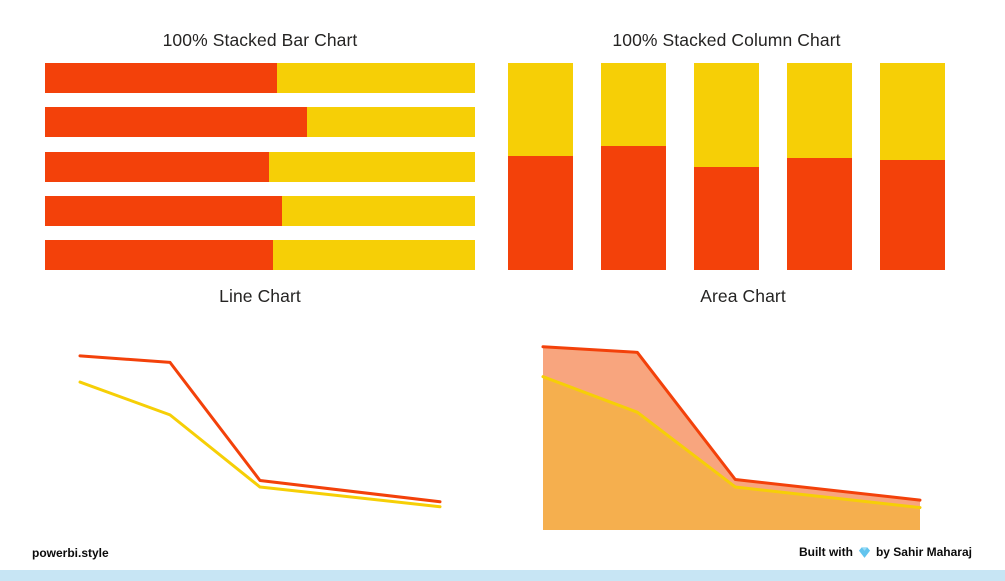 This screenshot has width=1005, height=581. What do you see at coordinates (726, 40) in the screenshot?
I see `stacked-column-chart-title: 100% Stacked Column Chart` at bounding box center [726, 40].